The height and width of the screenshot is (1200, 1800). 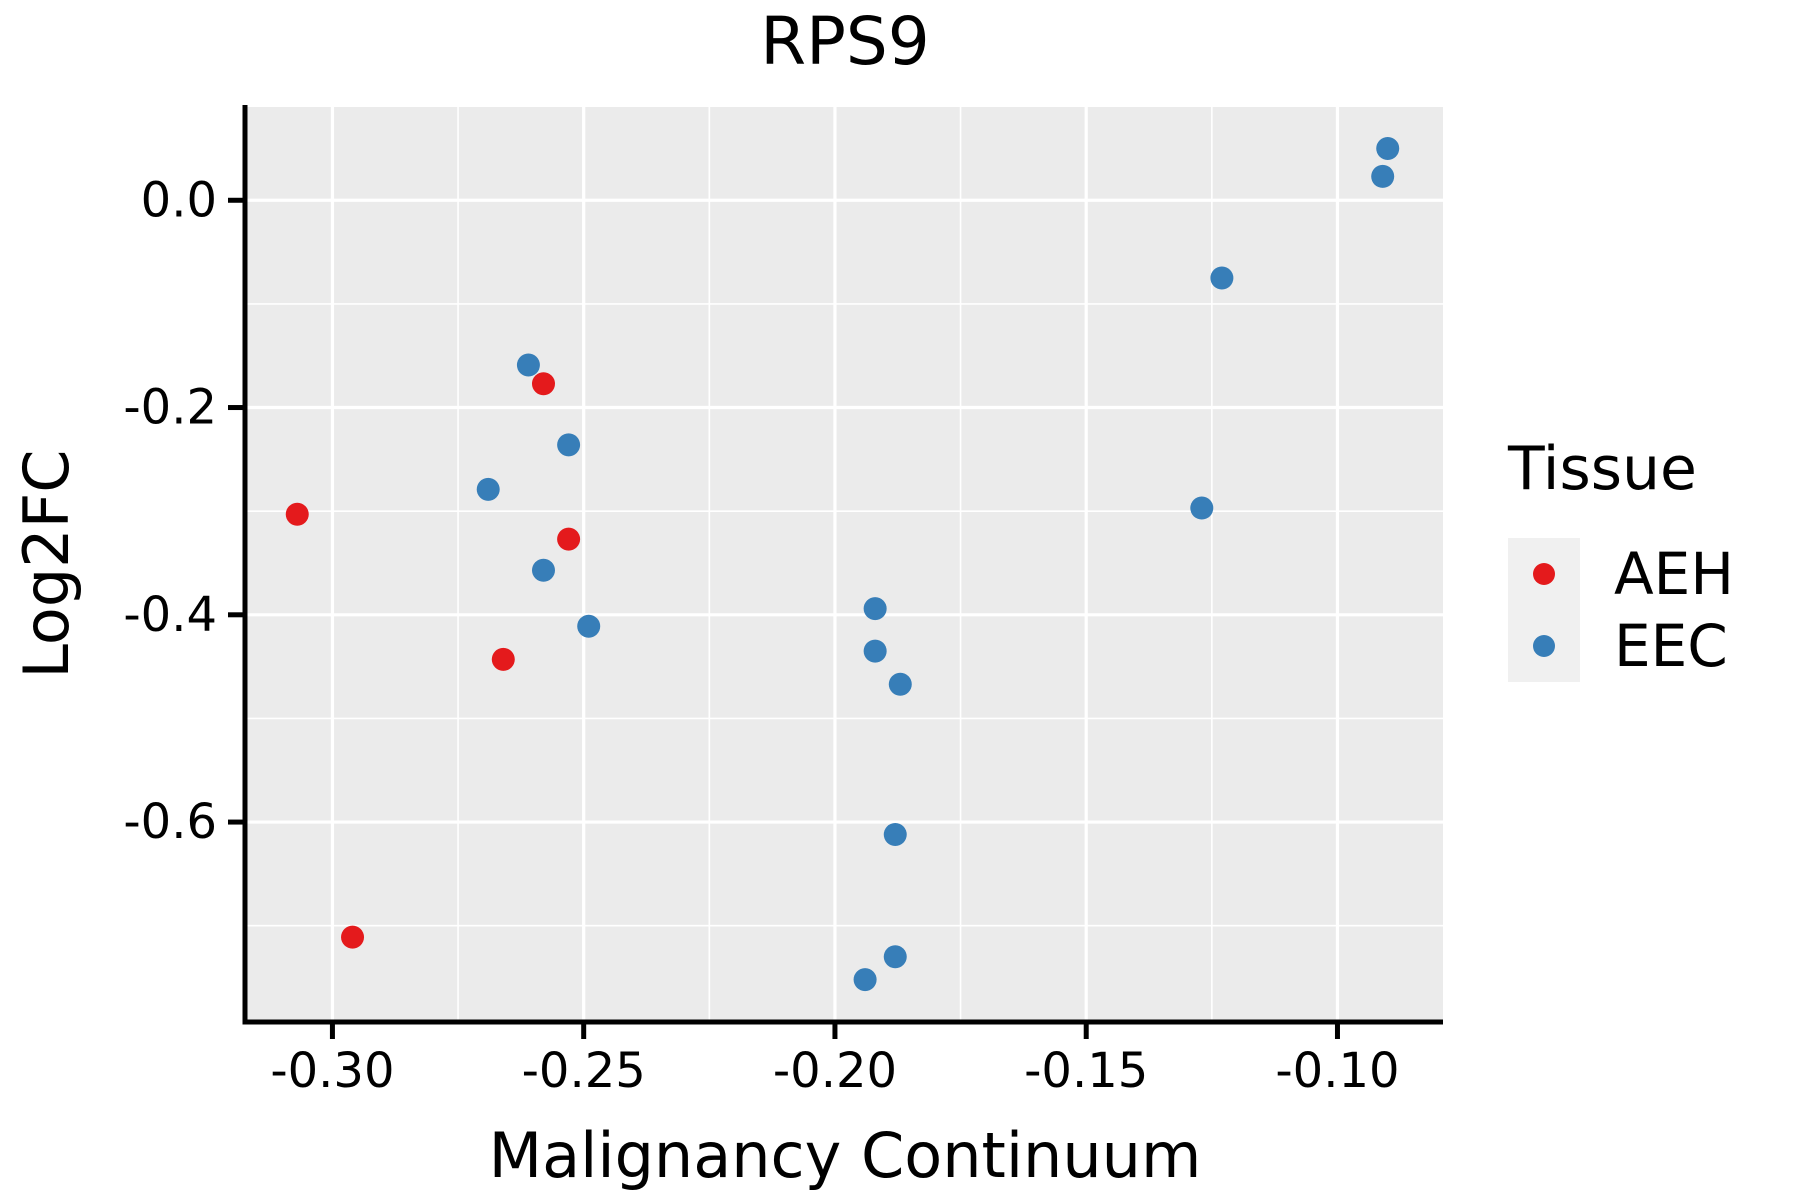 I want to click on legend-title: Tissue, so click(x=1602, y=469).